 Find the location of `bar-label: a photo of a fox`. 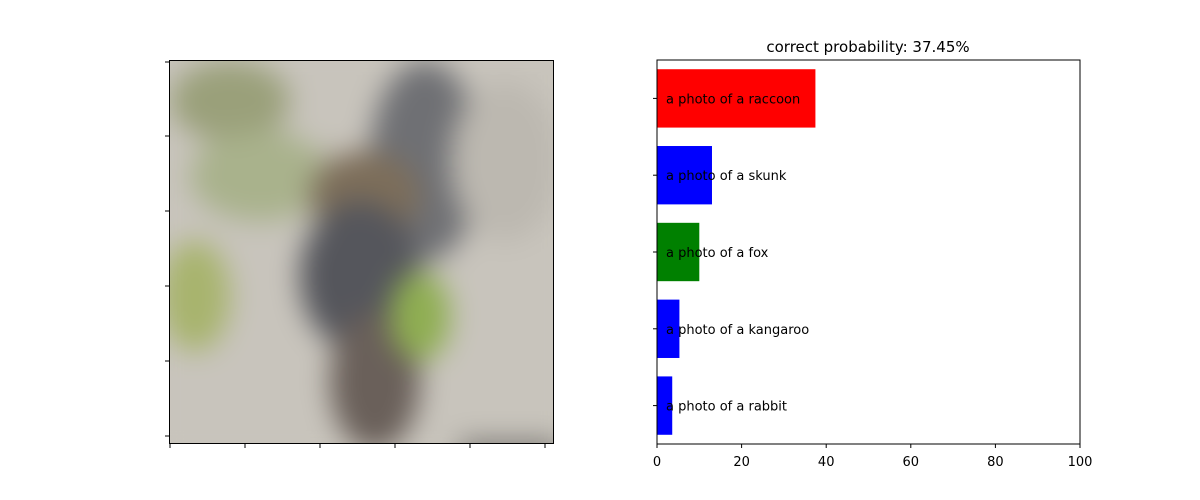

bar-label: a photo of a fox is located at coordinates (717, 253).